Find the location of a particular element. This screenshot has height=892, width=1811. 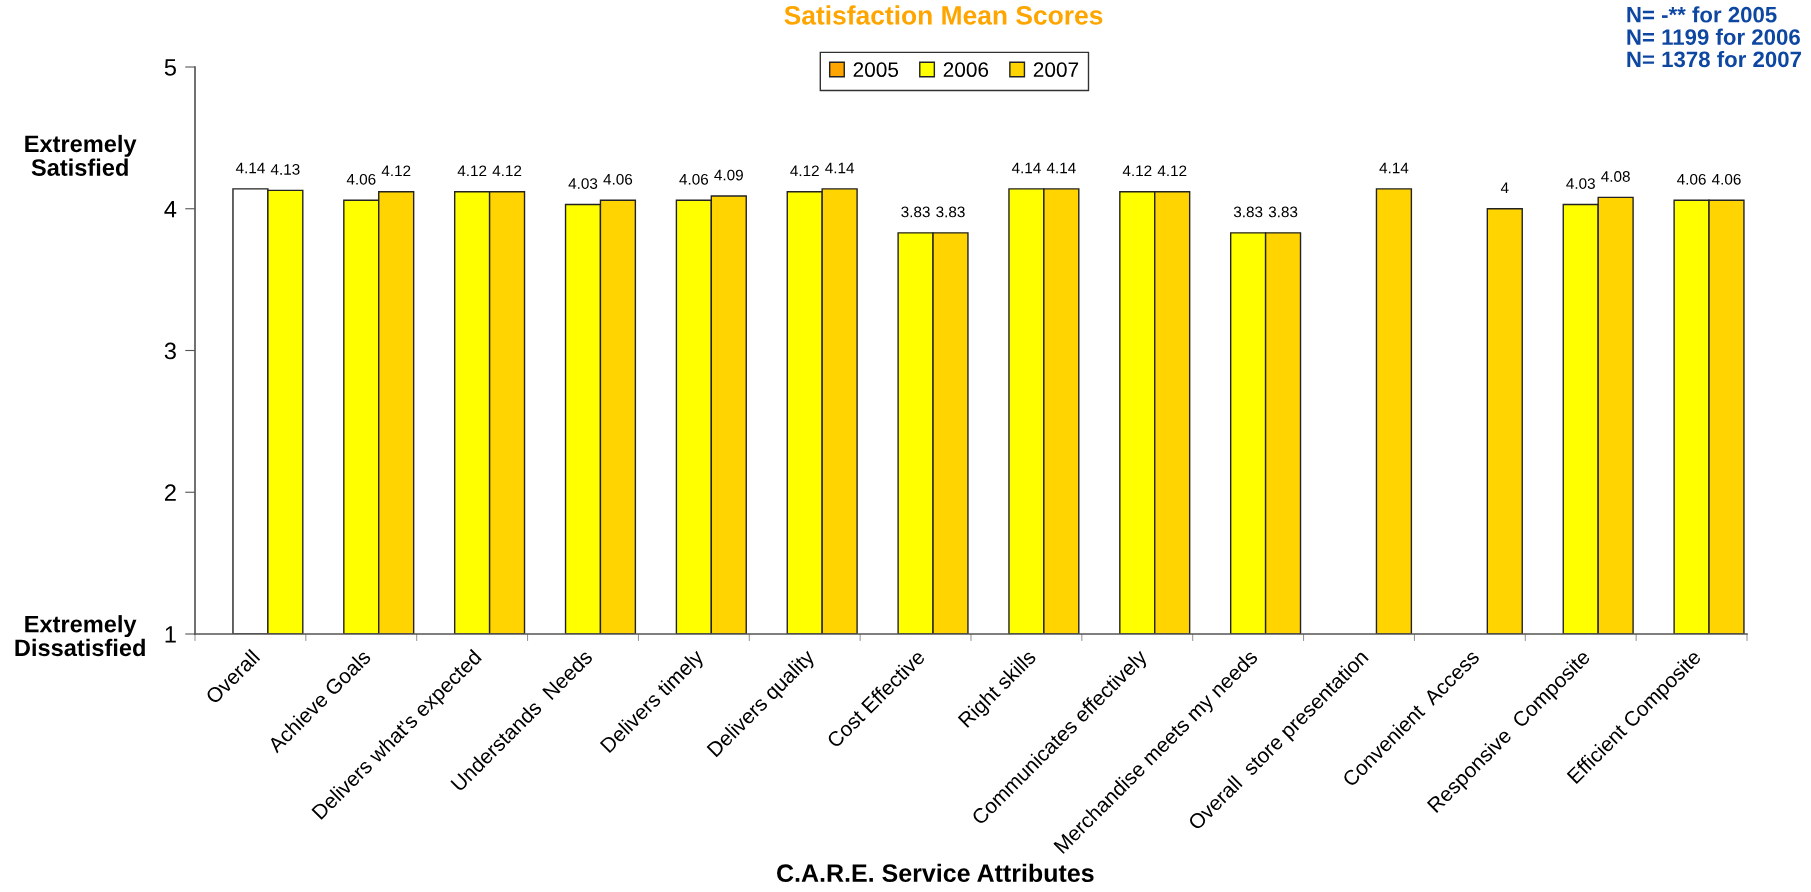

legend-label: 2005 is located at coordinates (876, 70).